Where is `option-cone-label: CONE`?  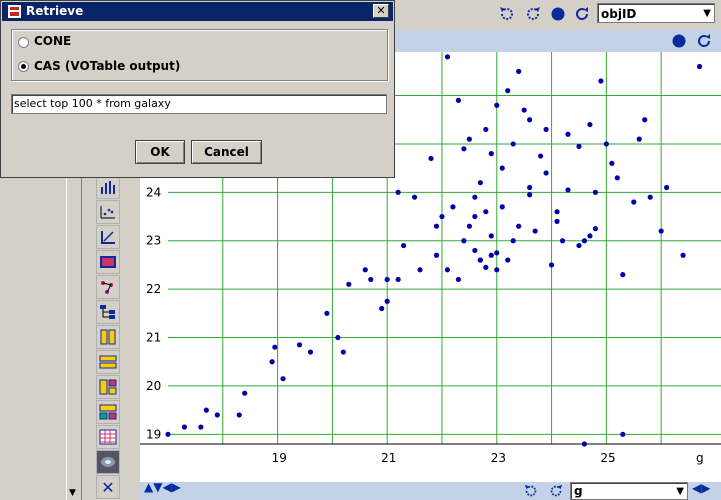
option-cone-label: CONE is located at coordinates (53, 41).